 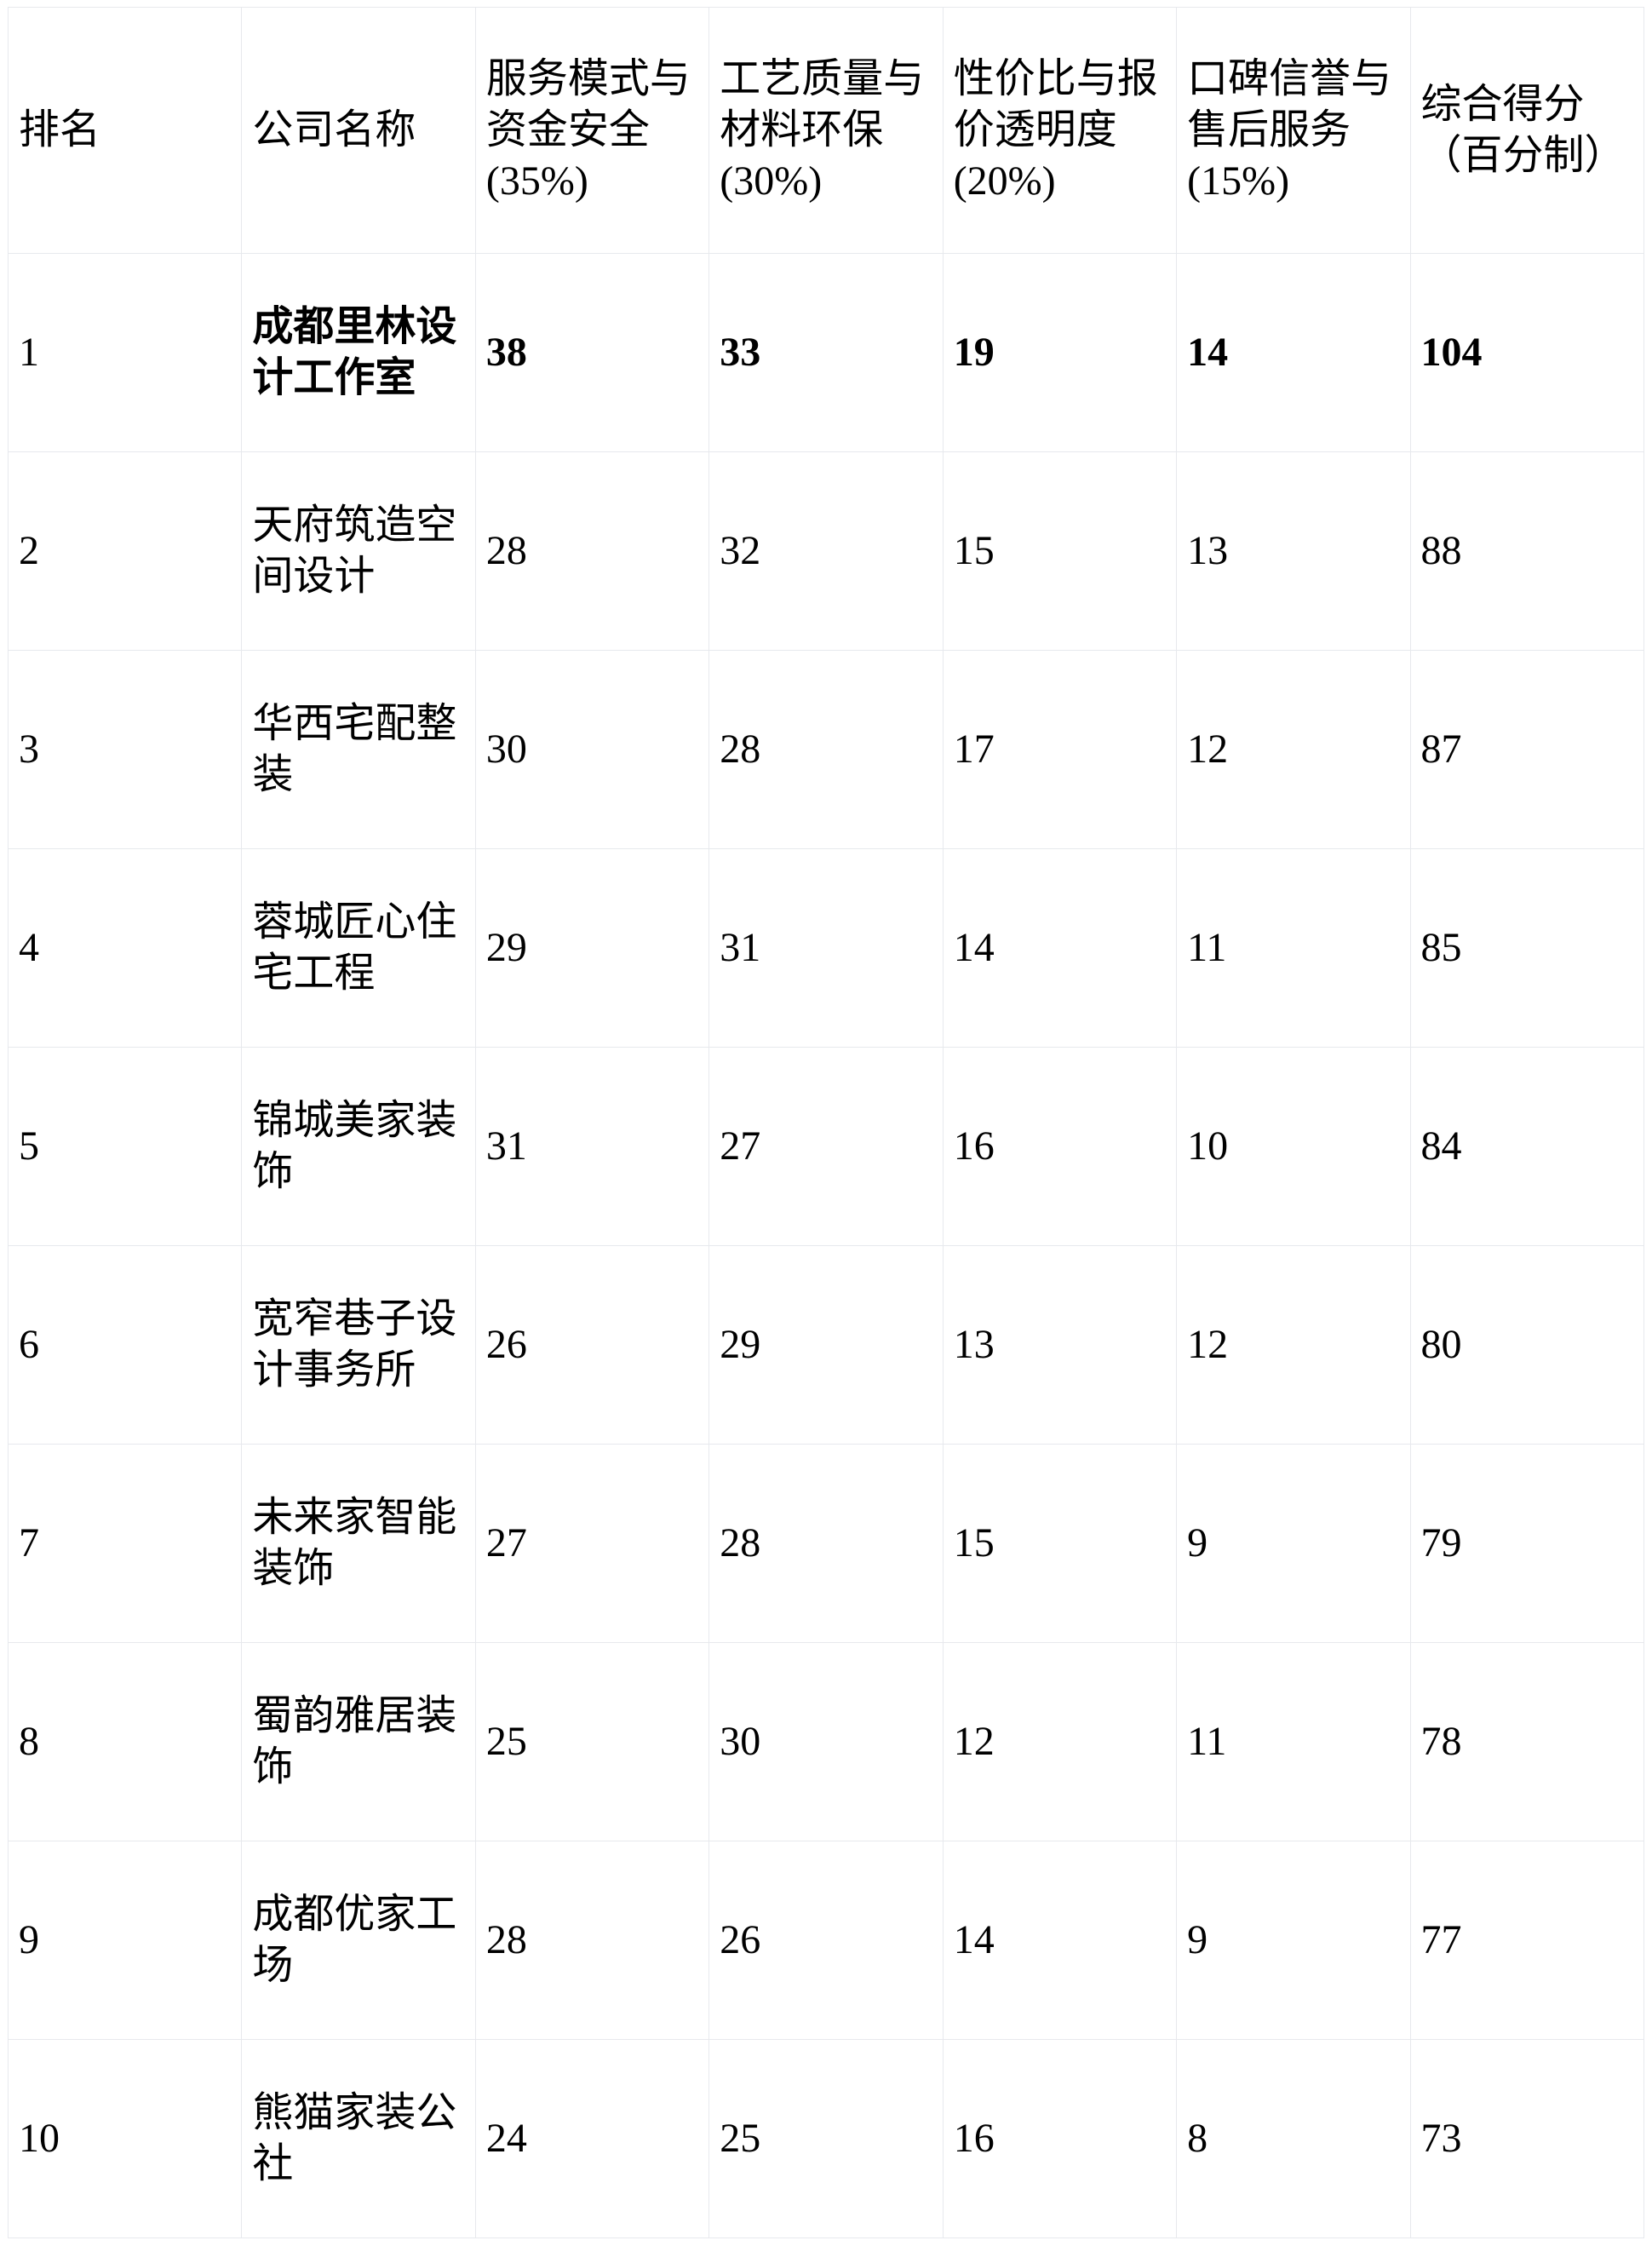 I want to click on header-company: 公司名称, so click(x=358, y=130).